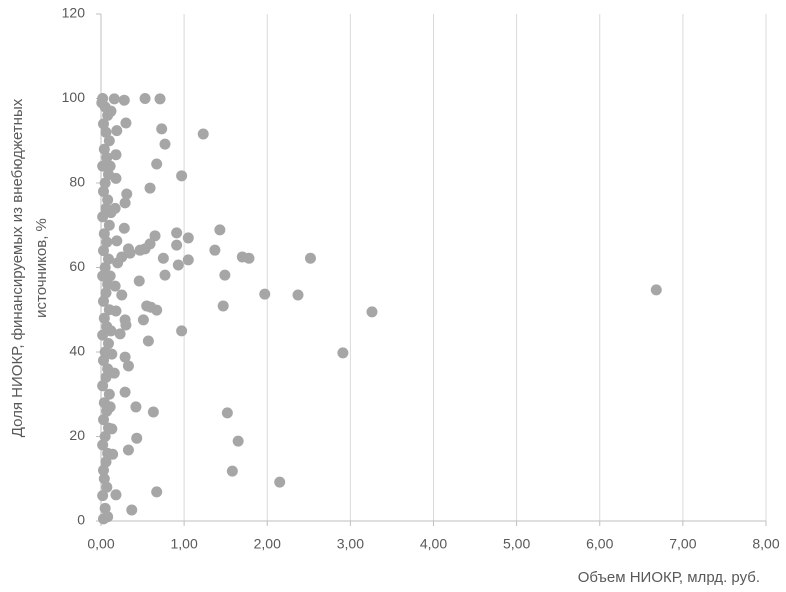  I want to click on y-tick-label: 120, so click(74, 13).